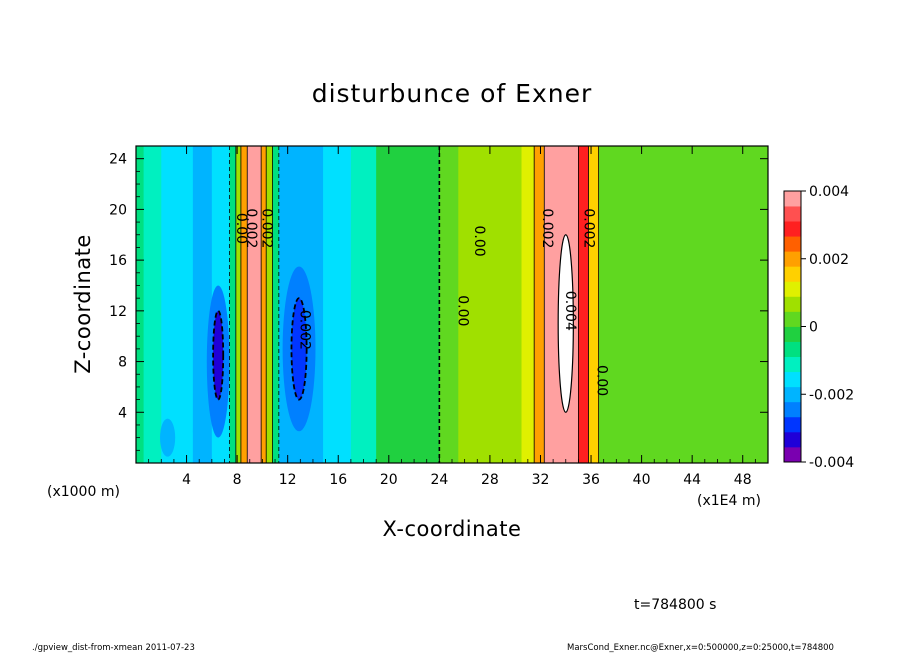 This screenshot has height=654, width=904. Describe the element at coordinates (743, 480) in the screenshot. I see `x-tick-label-11: 48` at that location.